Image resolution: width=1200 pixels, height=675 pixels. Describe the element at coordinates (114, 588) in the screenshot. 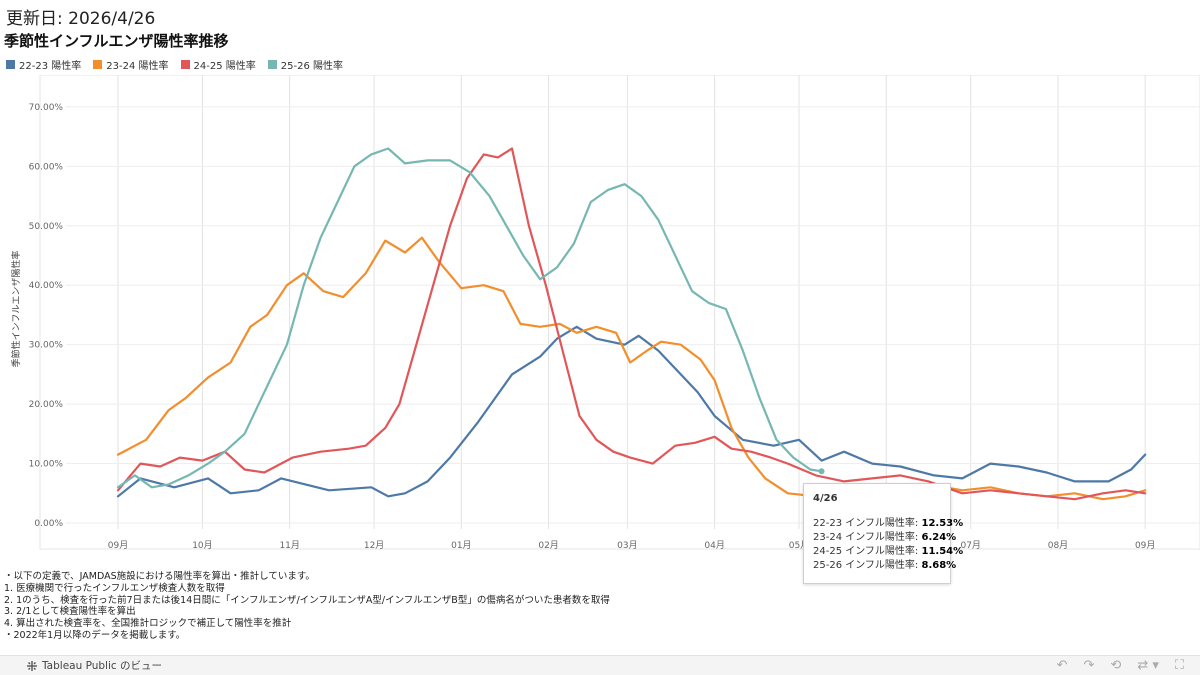

I see `note-line: 1. 医療機関で行ったインフルエンザ検査人数を取得` at that location.